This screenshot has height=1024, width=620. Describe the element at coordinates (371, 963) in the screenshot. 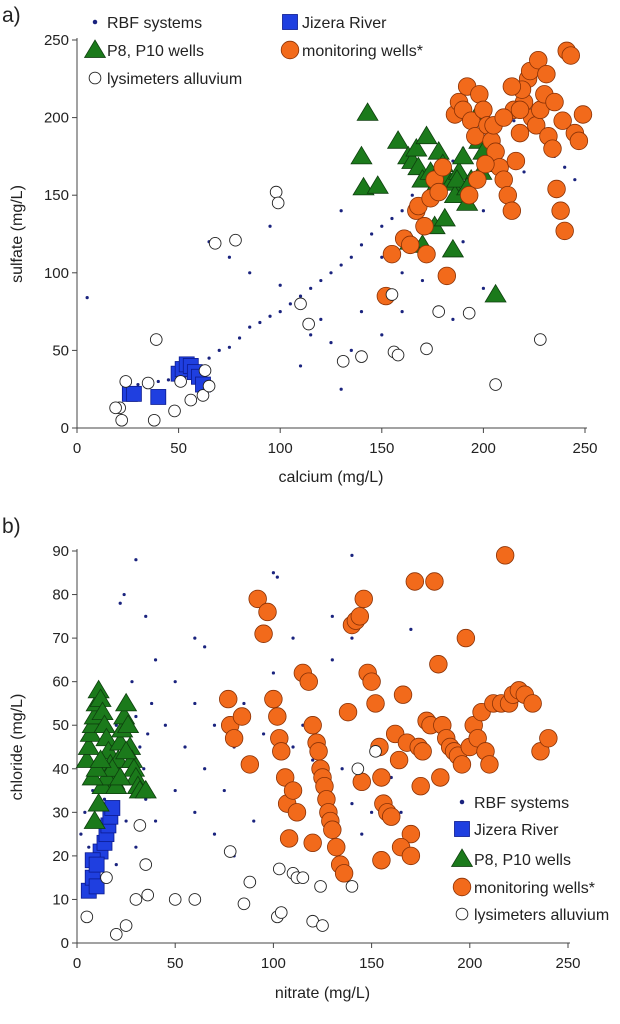

I see `x-tick-label: 150` at that location.